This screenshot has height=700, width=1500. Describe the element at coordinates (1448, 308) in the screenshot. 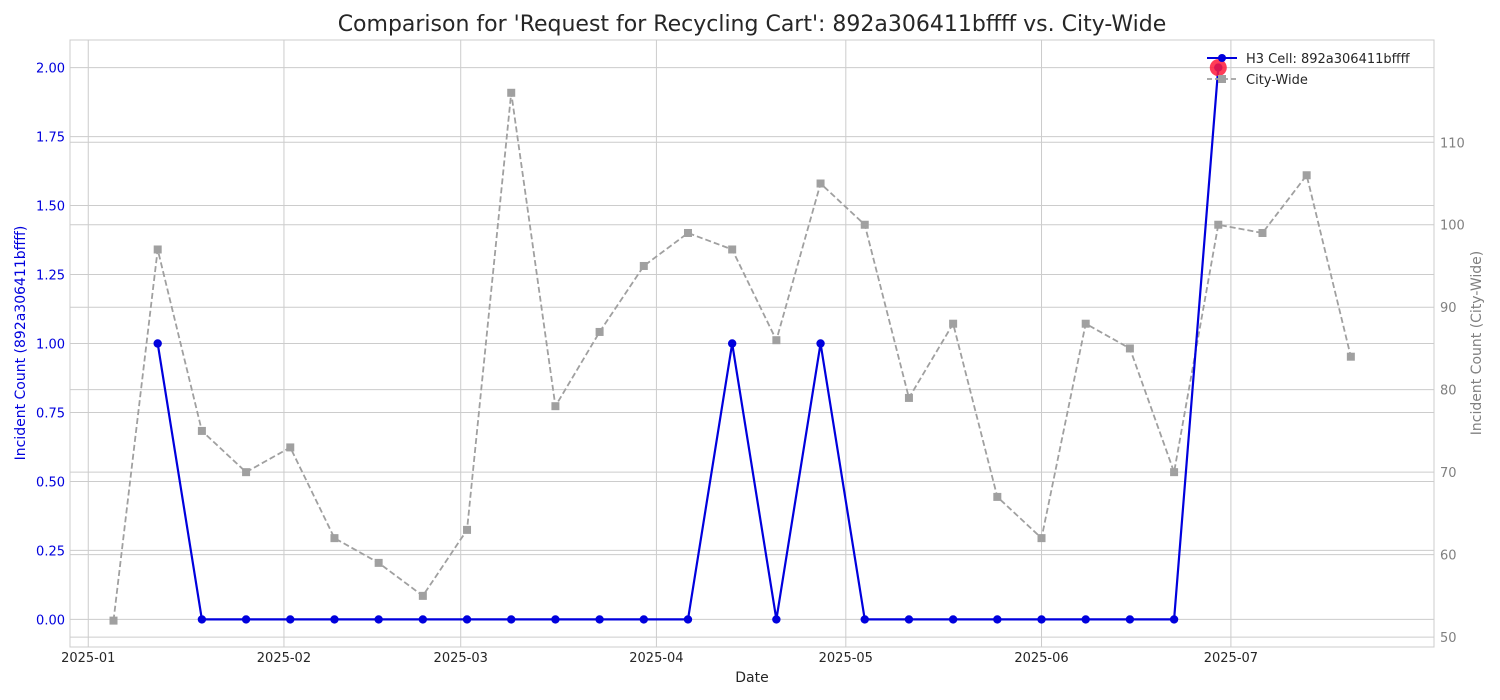

I see `y-right-tick-label: 90` at that location.